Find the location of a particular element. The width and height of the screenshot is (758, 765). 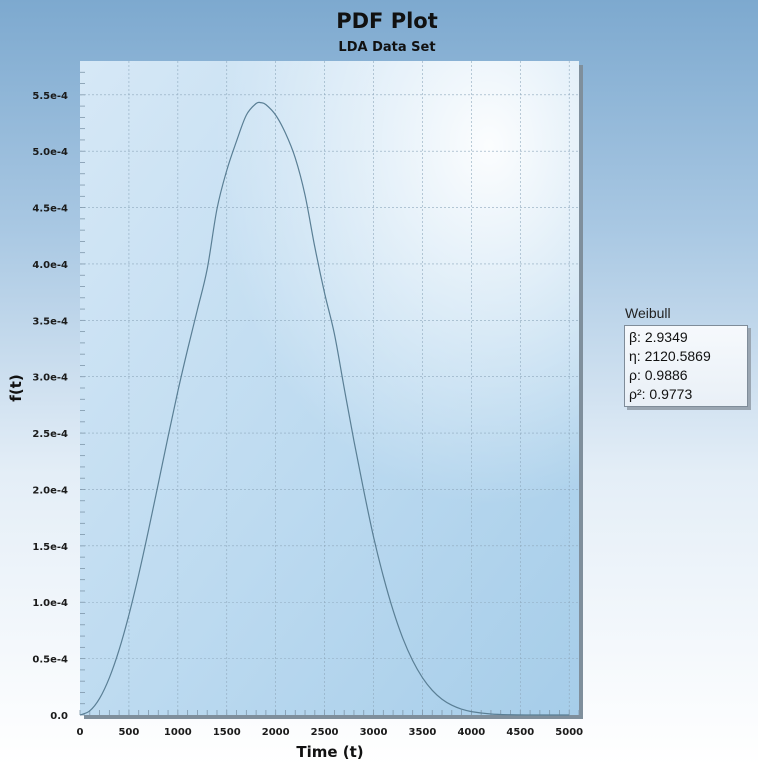

y-tick-label-8: 4.0e-4 is located at coordinates (50, 265).